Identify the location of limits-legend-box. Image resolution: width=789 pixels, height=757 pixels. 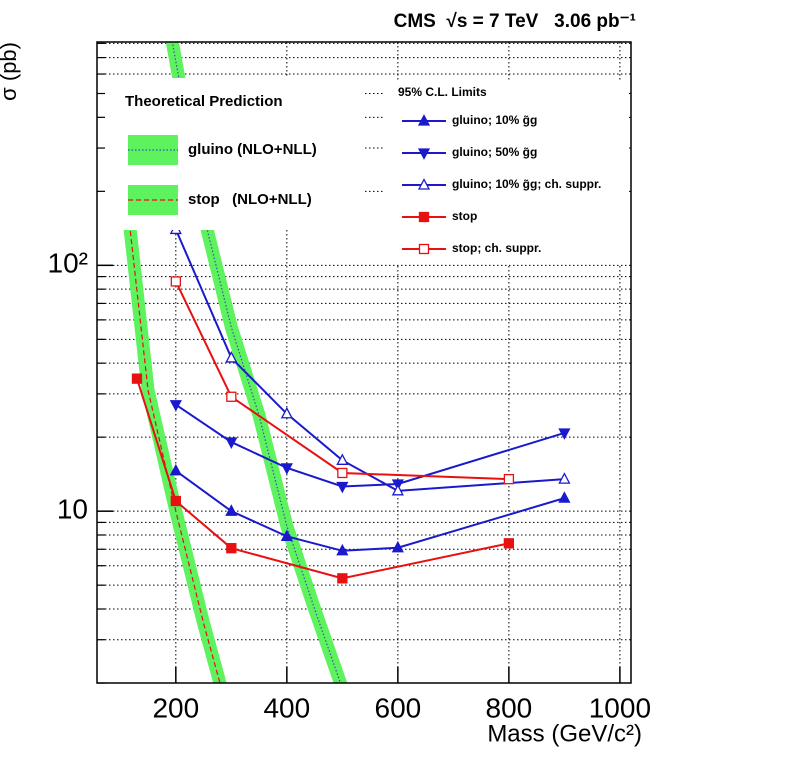
(506, 172).